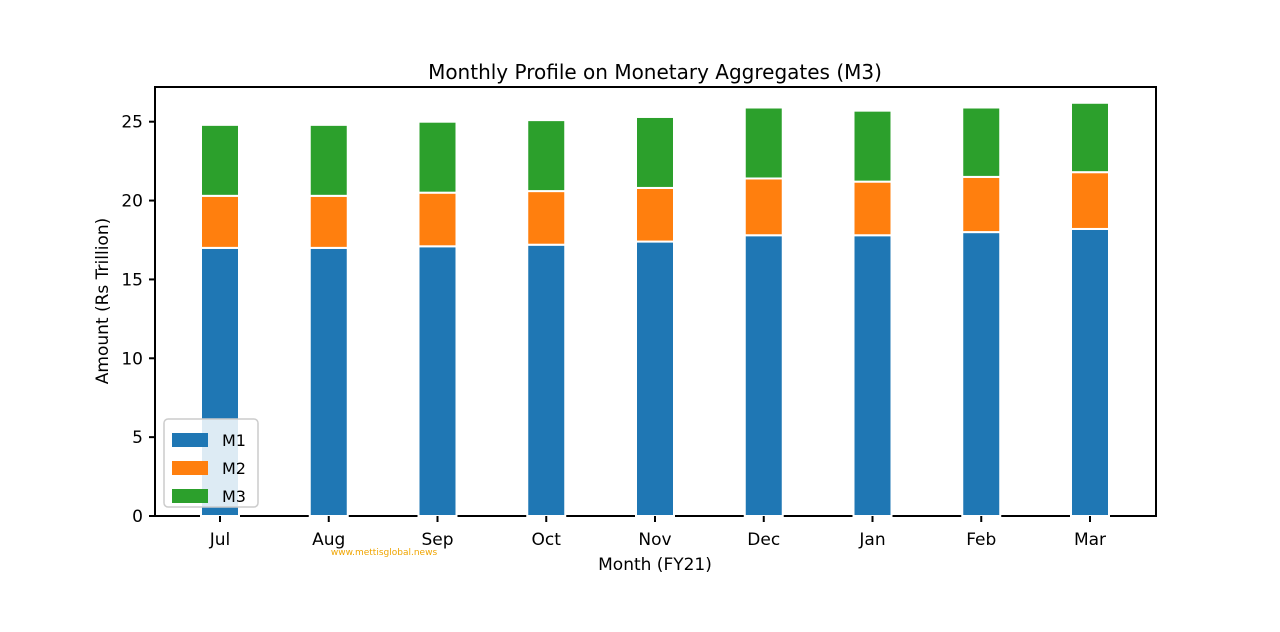  Describe the element at coordinates (437, 219) in the screenshot. I see `bar-m2-sep` at that location.